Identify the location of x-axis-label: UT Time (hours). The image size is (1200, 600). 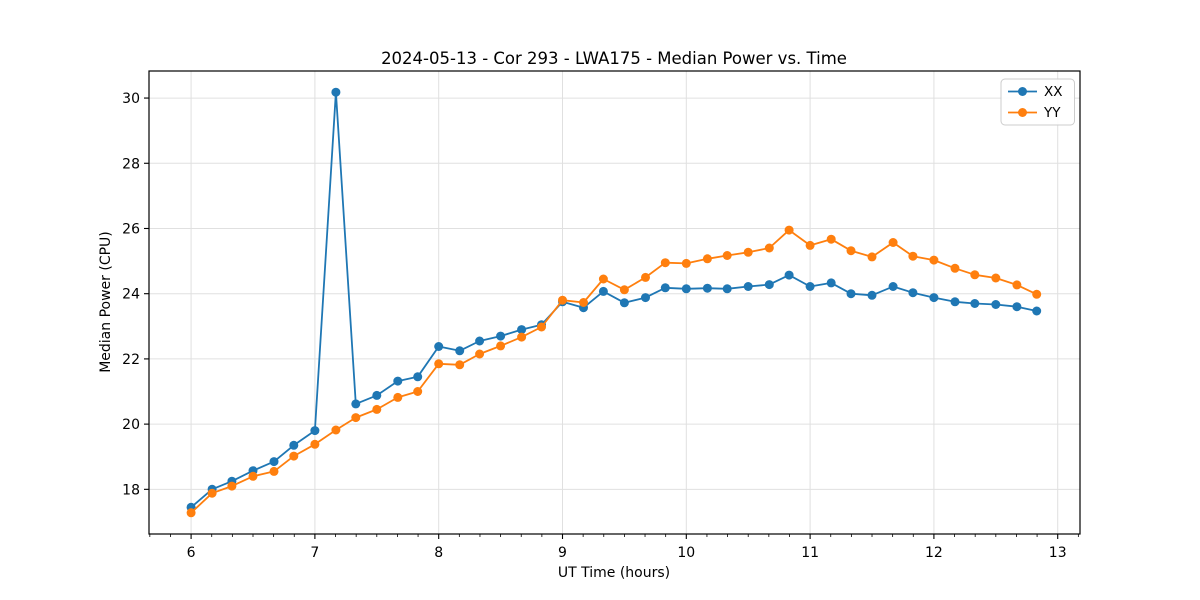
(614, 573).